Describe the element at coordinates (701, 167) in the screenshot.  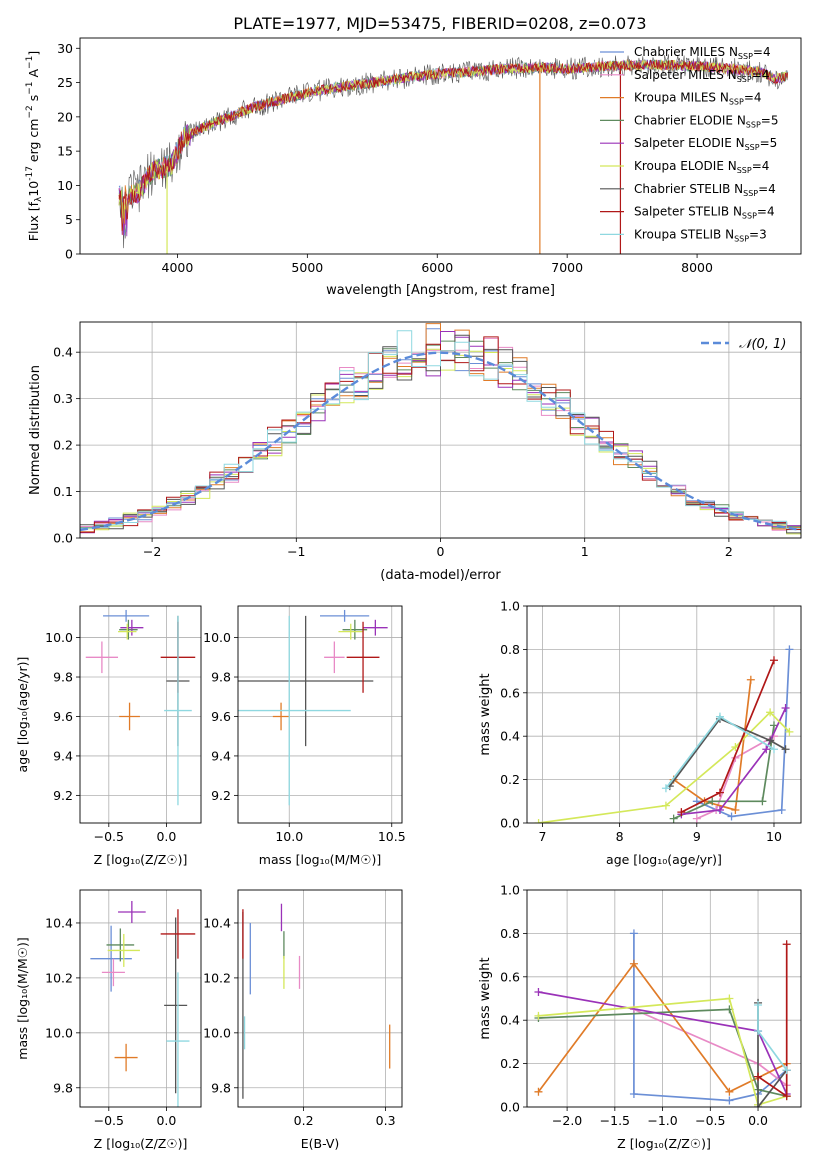
I see `legend-label: Kroupa ELODIE NSSP=4` at that location.